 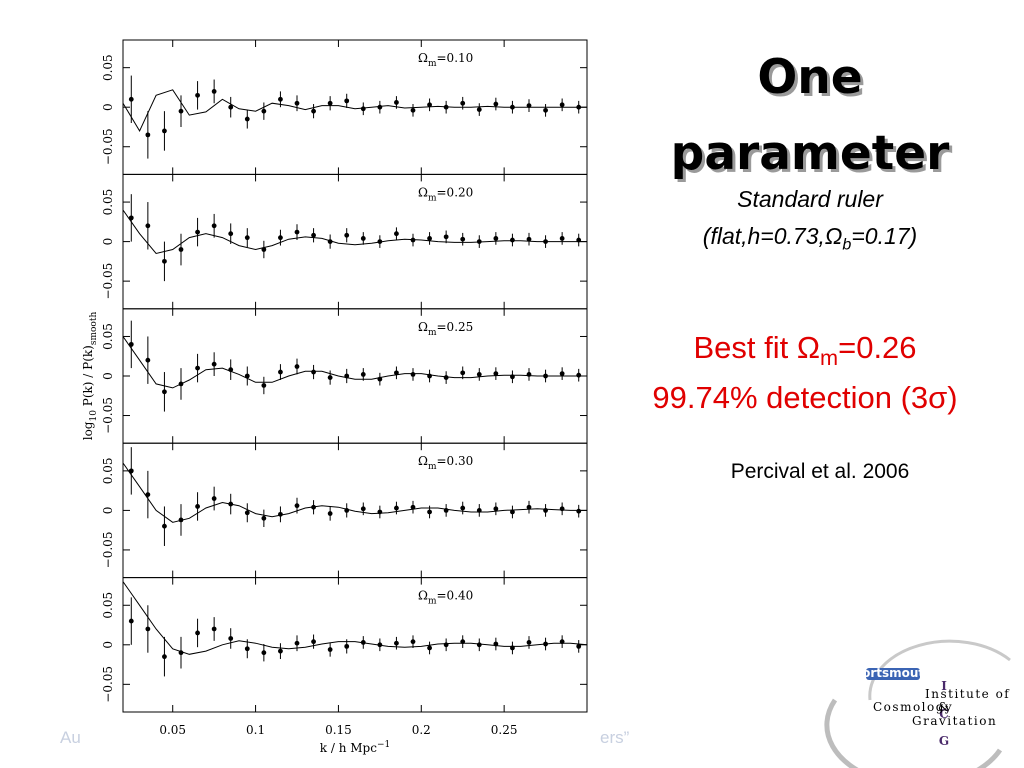 I want to click on logo-text: &, so click(x=943, y=707).